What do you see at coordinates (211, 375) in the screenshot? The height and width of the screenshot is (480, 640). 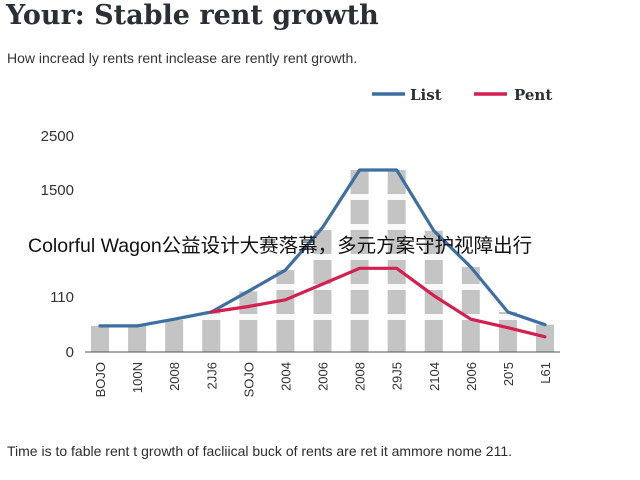 I see `x-tick-label: 2JJ6` at bounding box center [211, 375].